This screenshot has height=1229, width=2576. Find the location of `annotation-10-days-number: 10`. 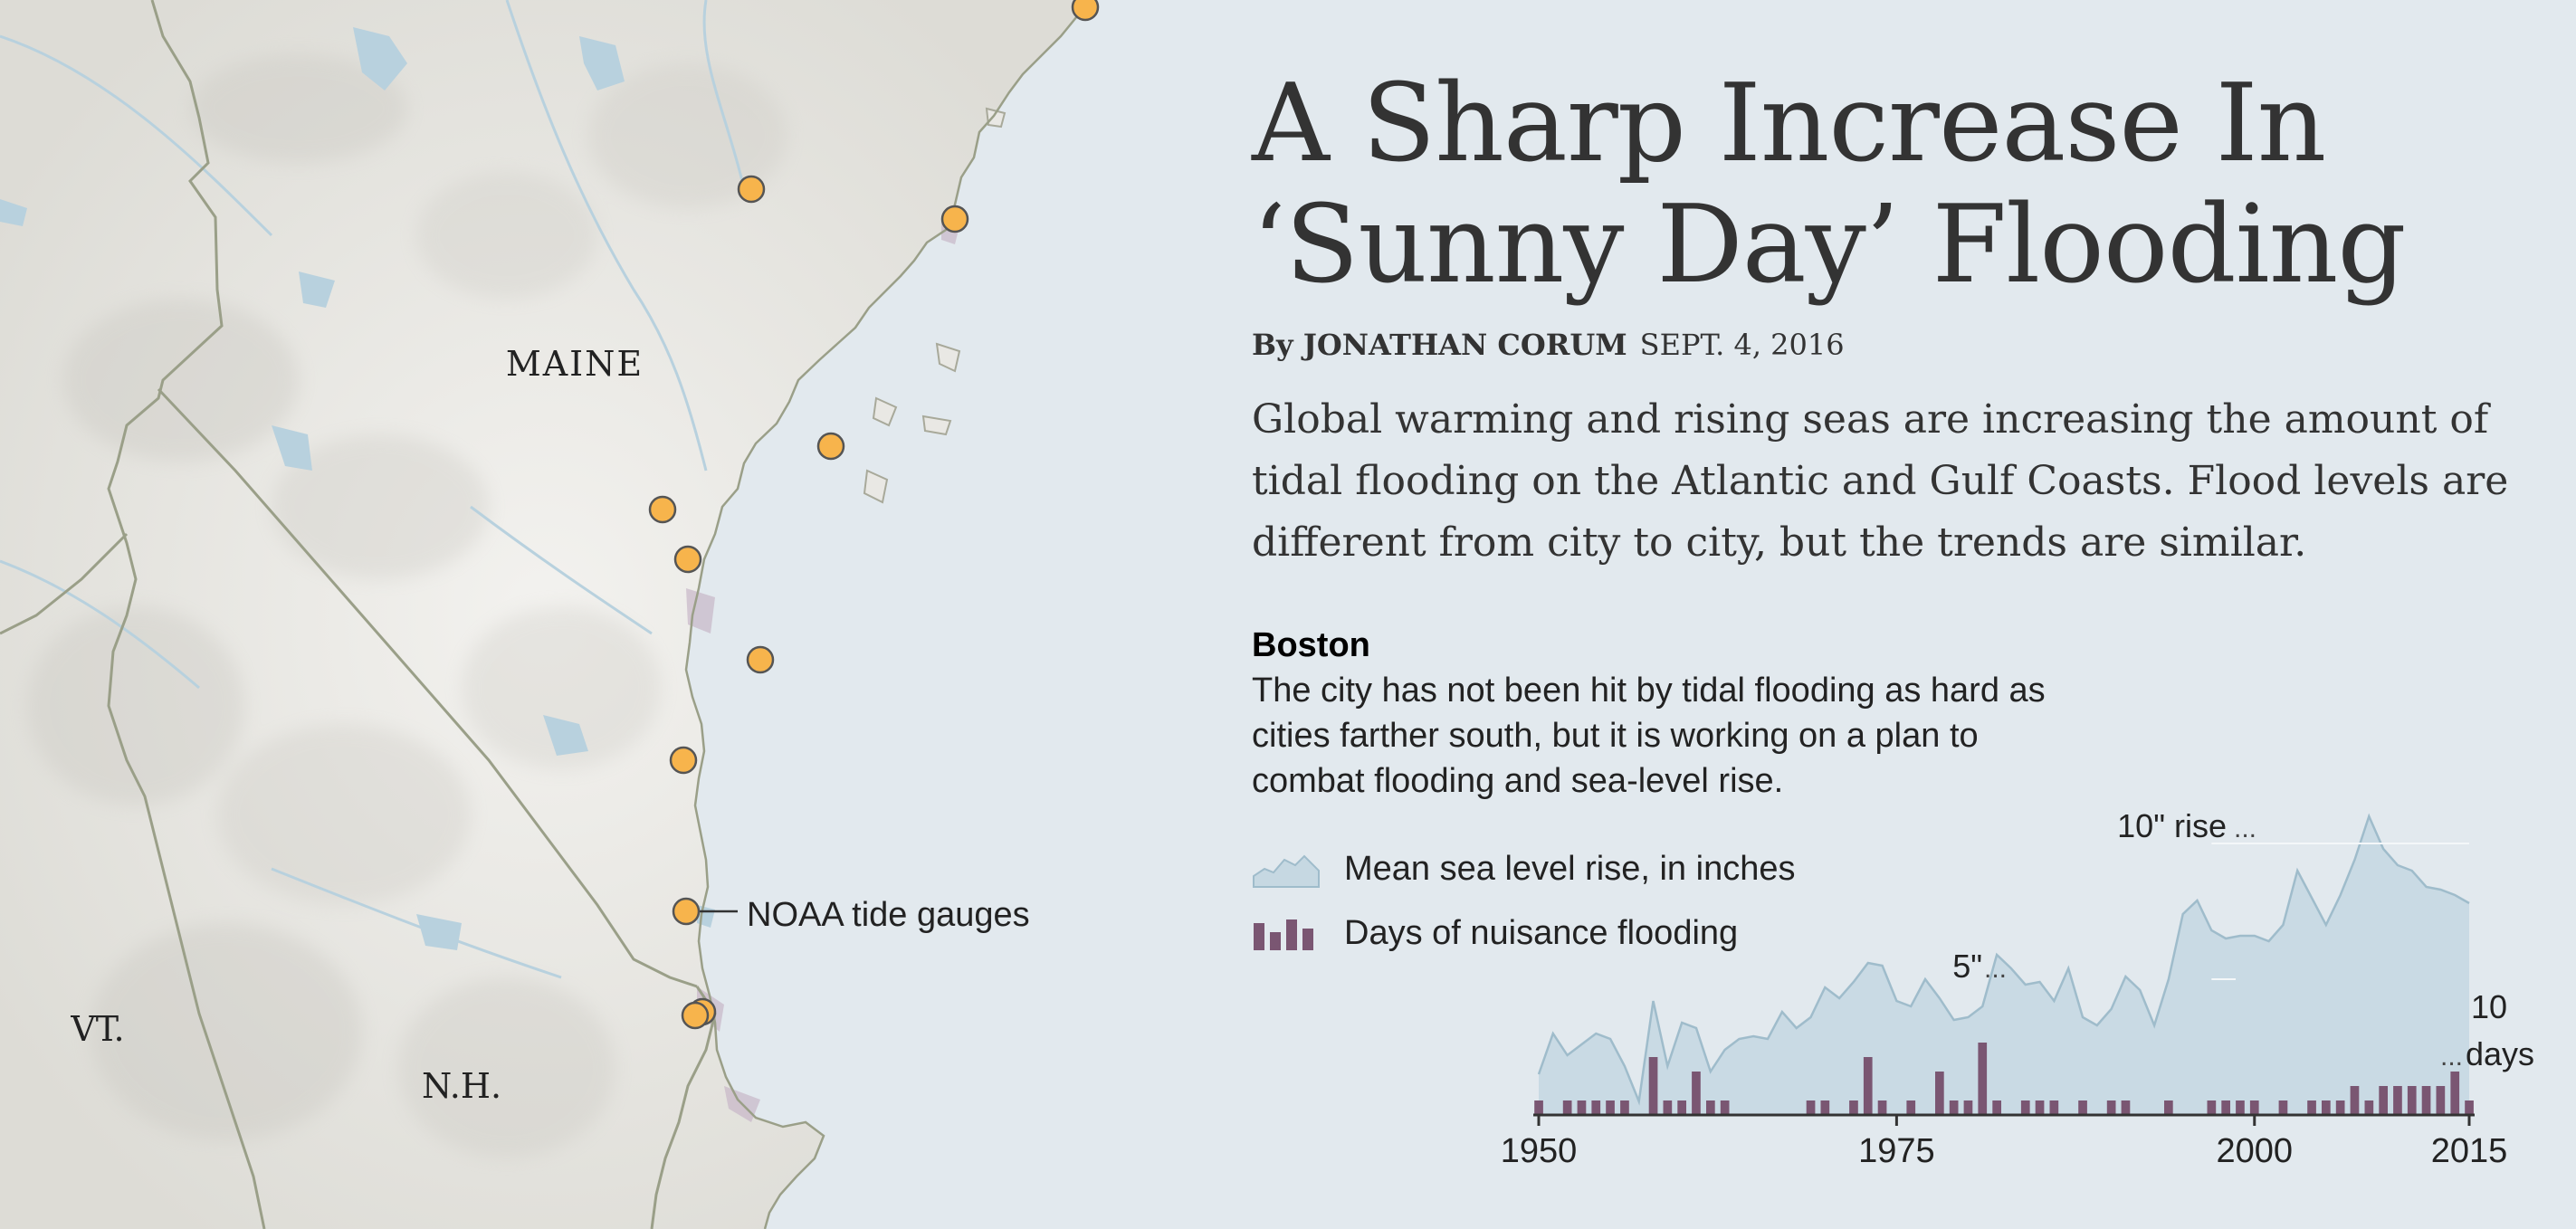

annotation-10-days-number: 10 is located at coordinates (2489, 1006).